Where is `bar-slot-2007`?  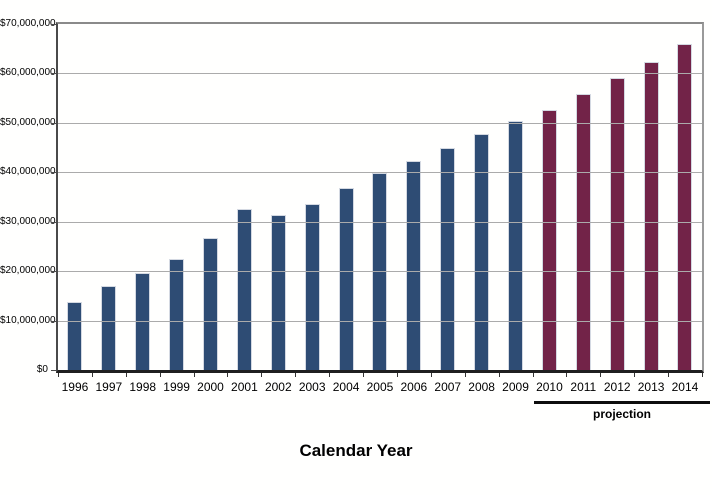 bar-slot-2007 is located at coordinates (448, 197).